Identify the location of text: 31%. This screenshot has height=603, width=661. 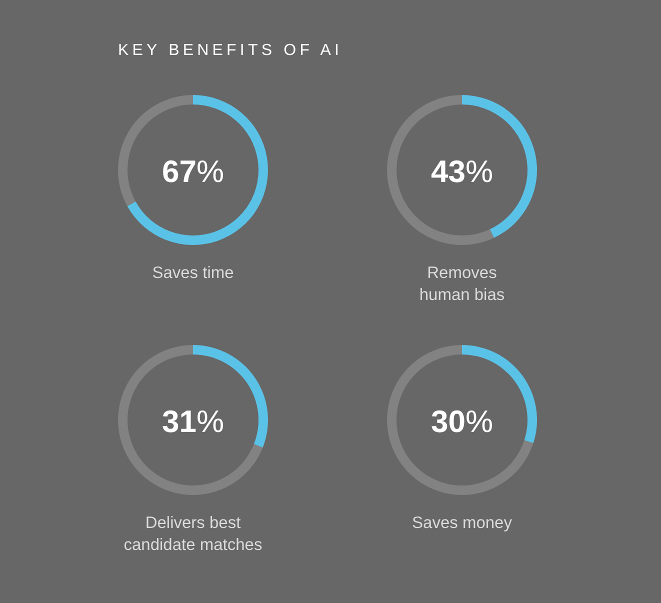
(193, 421).